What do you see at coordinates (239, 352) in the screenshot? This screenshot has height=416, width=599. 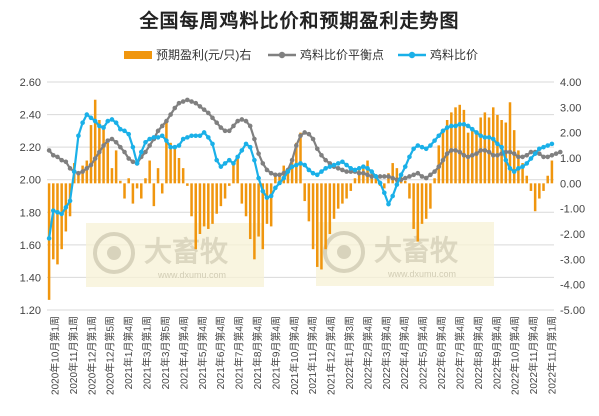 I see `x-tick-label: 2021年7月第4周` at bounding box center [239, 352].